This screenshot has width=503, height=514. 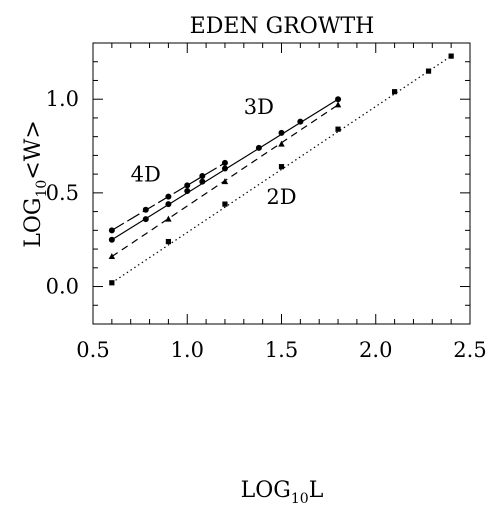 I want to click on x-axis-label: LOG10L, so click(x=282, y=492).